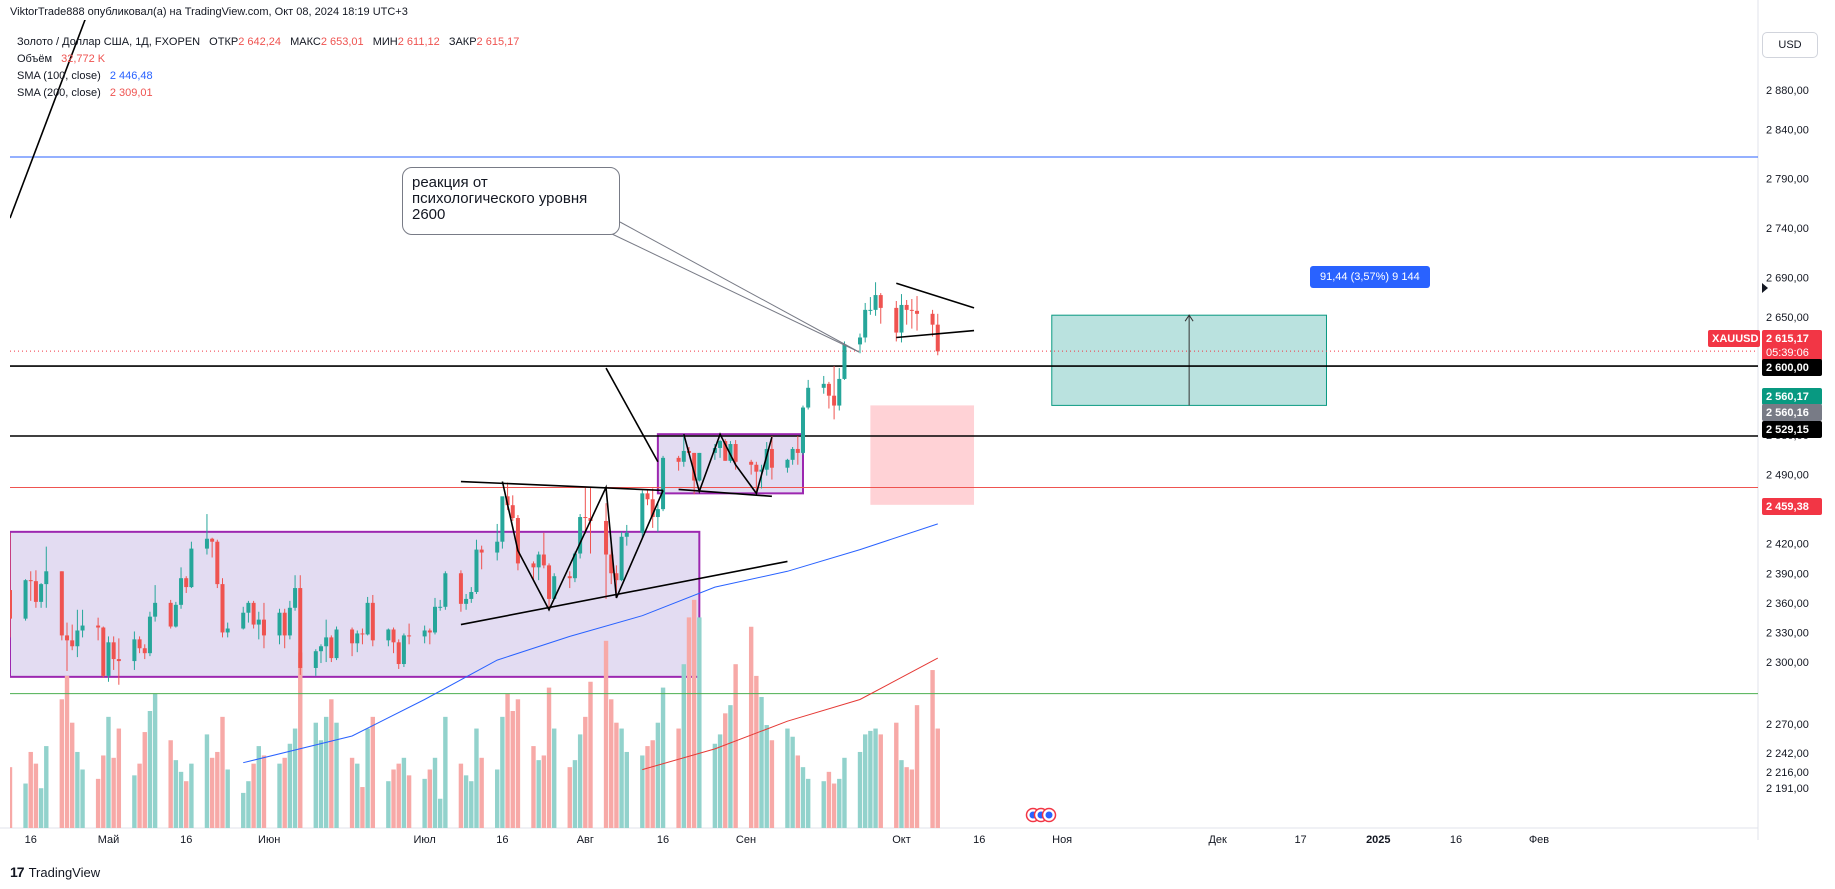 This screenshot has width=1835, height=889. I want to click on target-price-label: 2 560,17, so click(1792, 396).